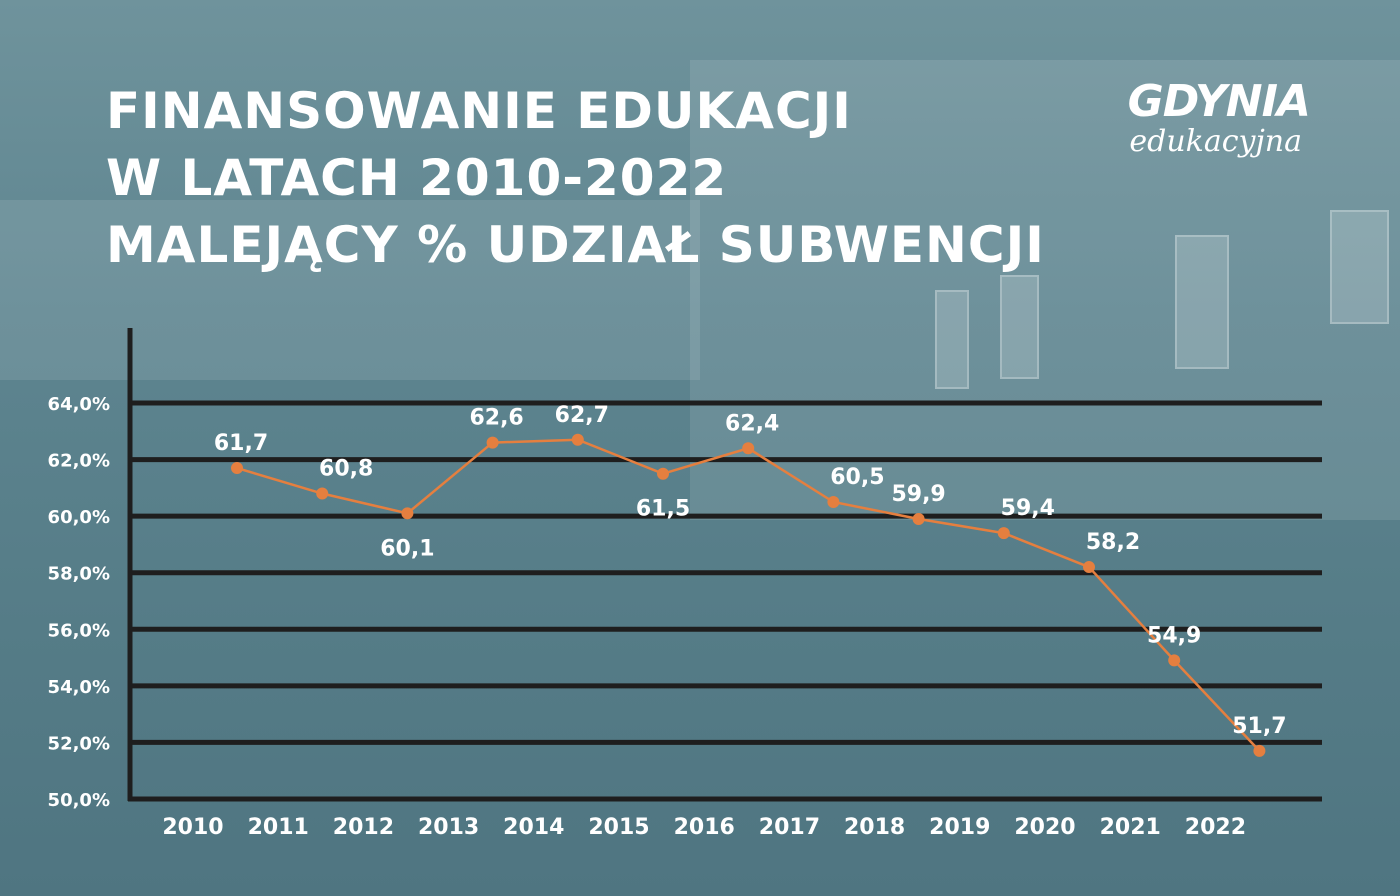 The height and width of the screenshot is (896, 1400). Describe the element at coordinates (789, 827) in the screenshot. I see `x-tick-label: 2017` at that location.